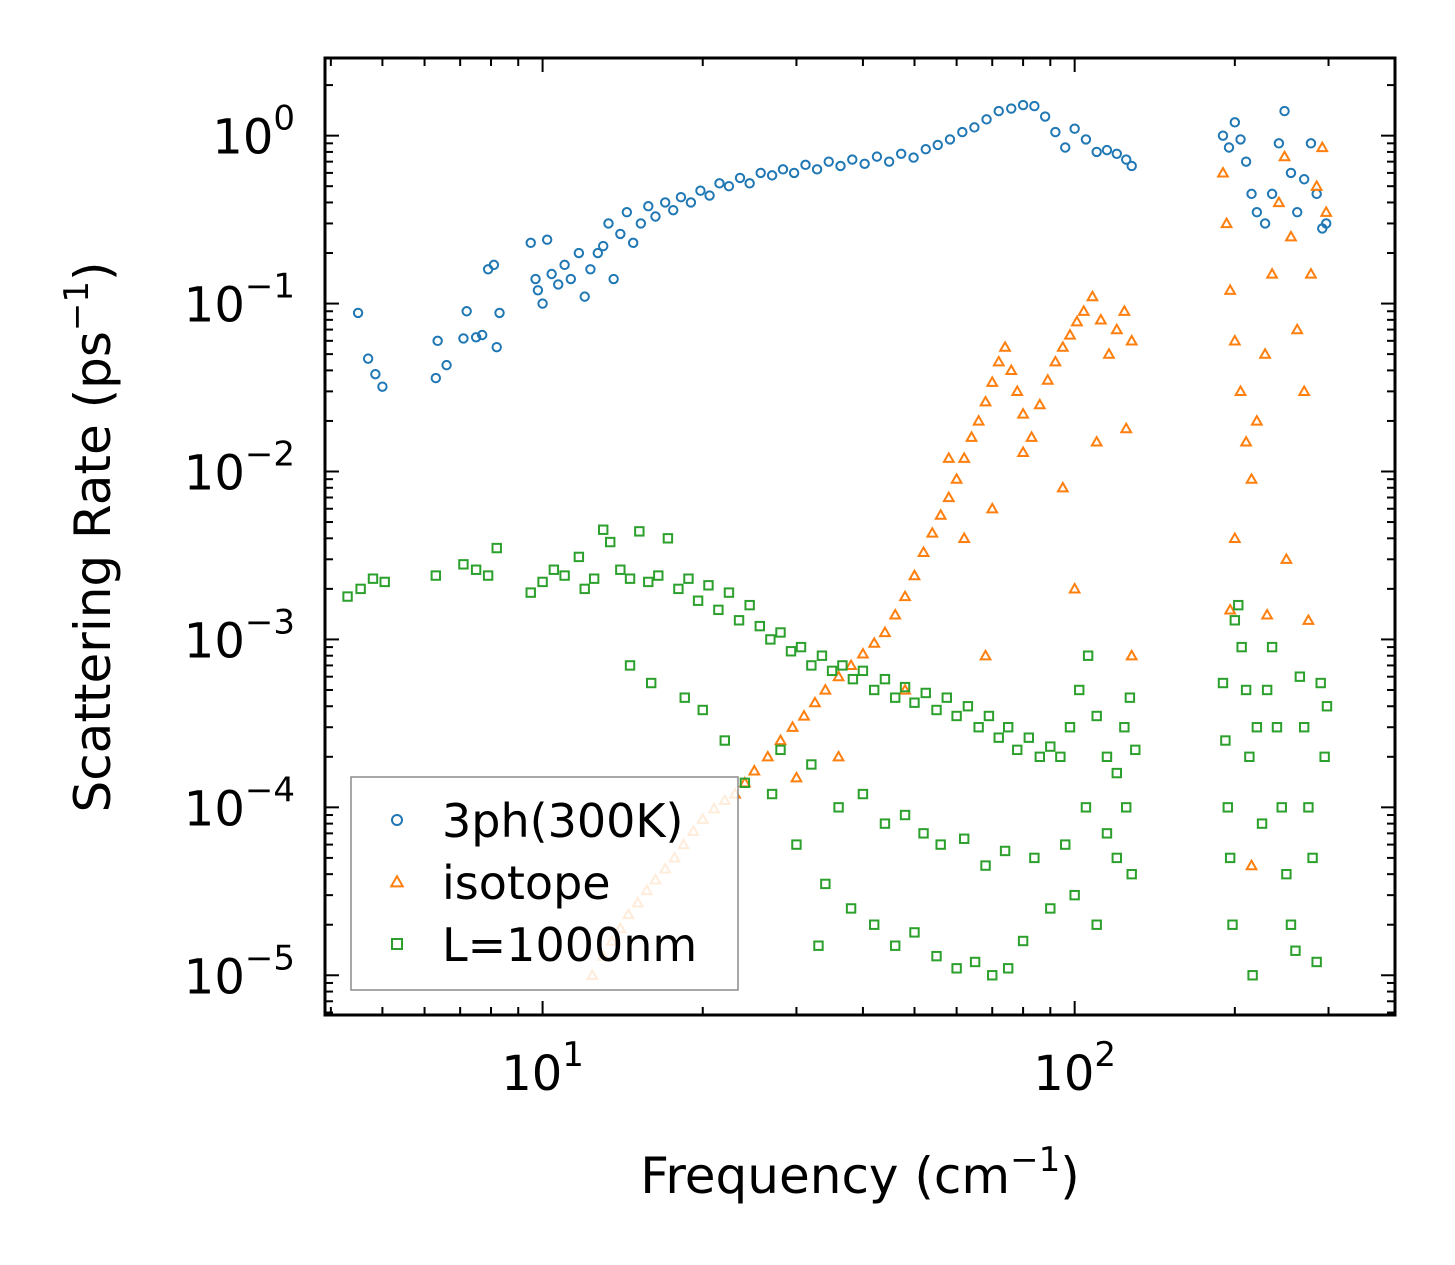 Image resolution: width=1455 pixels, height=1265 pixels. I want to click on legend-box, so click(544, 883).